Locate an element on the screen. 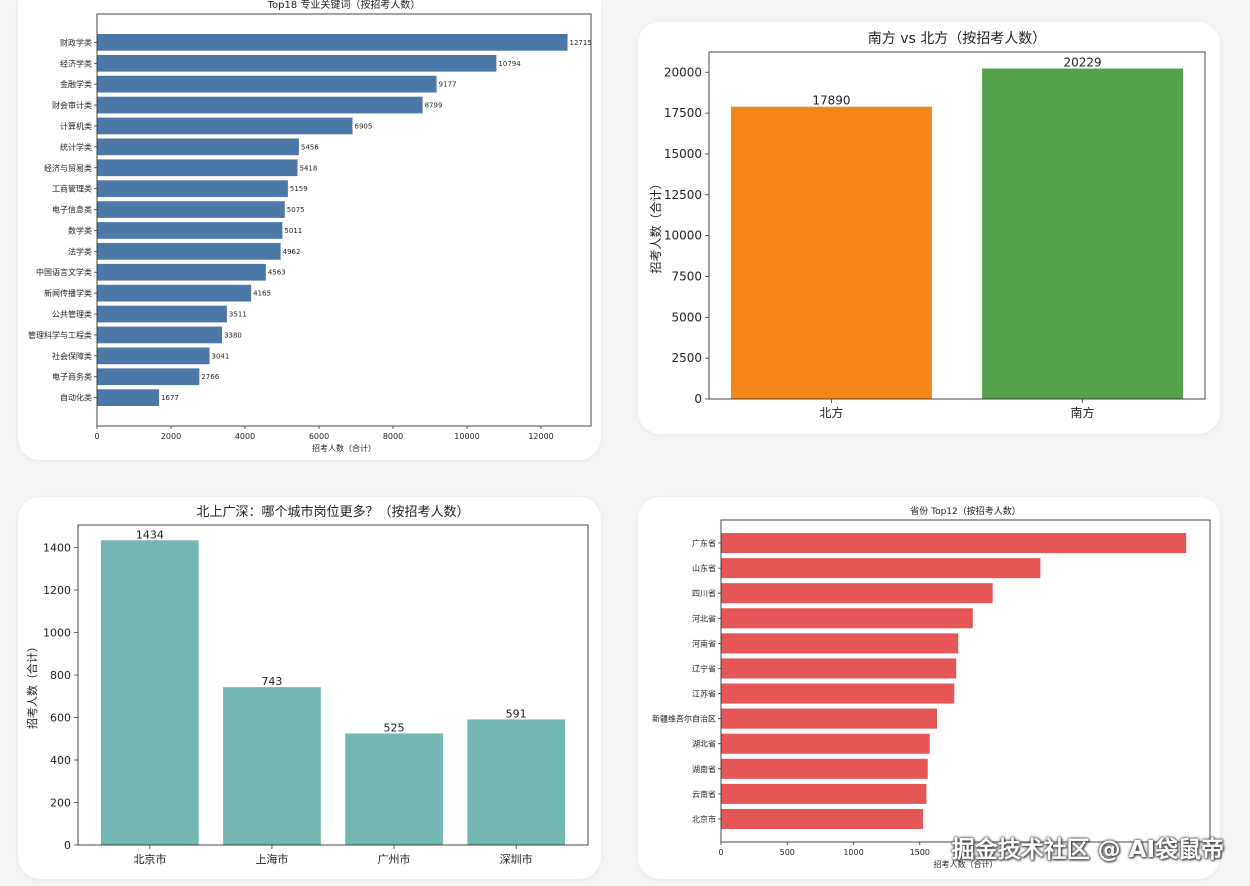 The width and height of the screenshot is (1250, 886). category-label: 管理科学与工程类 is located at coordinates (60, 335).